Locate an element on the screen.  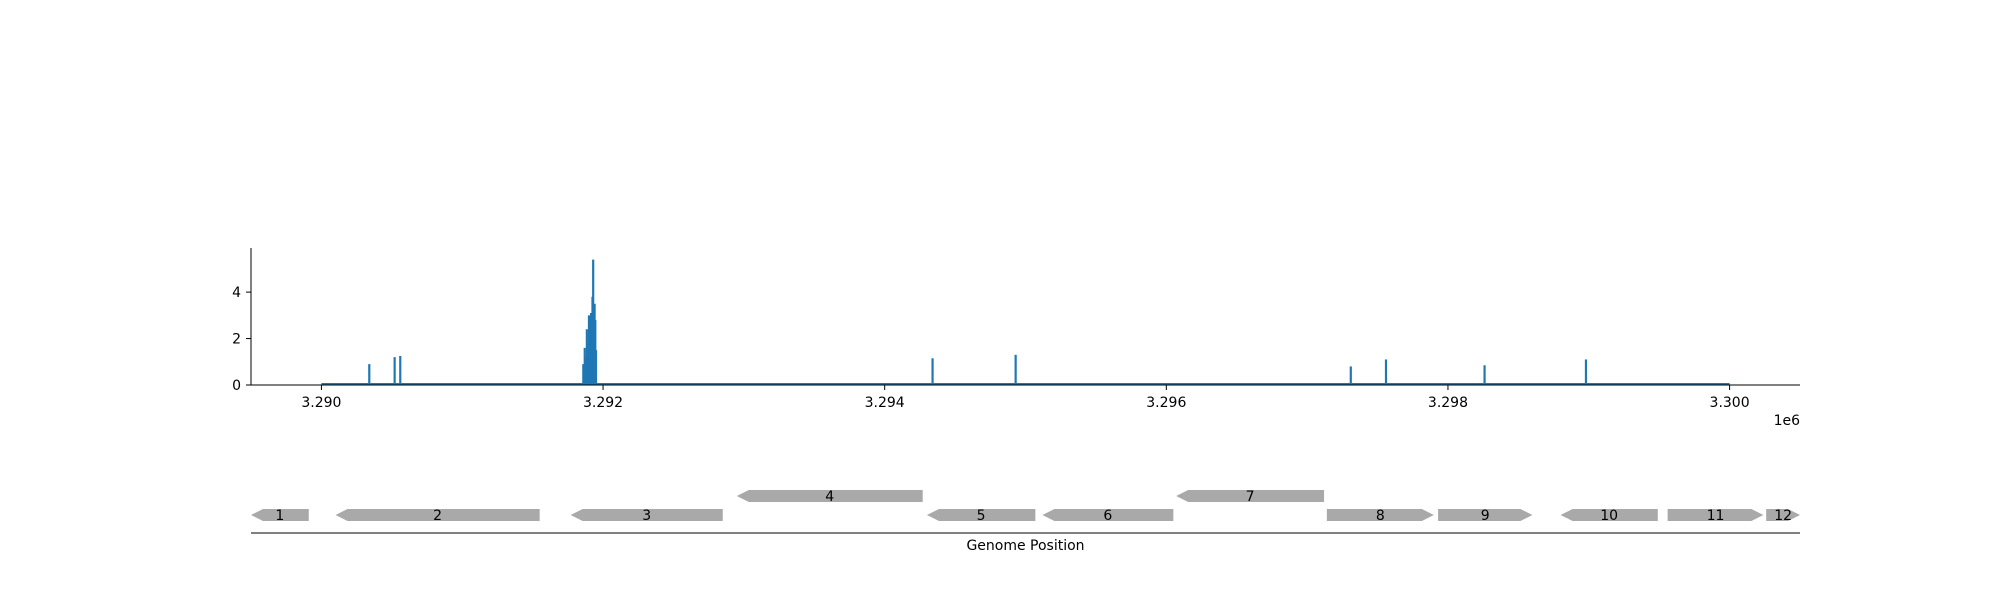
gene-arrows: 1 2 345 678 9 10 11 12 is located at coordinates (1025, 506).